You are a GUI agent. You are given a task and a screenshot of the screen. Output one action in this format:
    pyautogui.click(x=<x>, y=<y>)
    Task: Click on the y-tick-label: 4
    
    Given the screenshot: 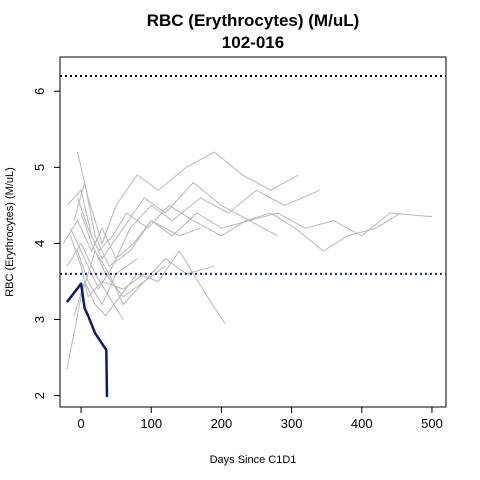 What is the action you would take?
    pyautogui.click(x=39, y=243)
    